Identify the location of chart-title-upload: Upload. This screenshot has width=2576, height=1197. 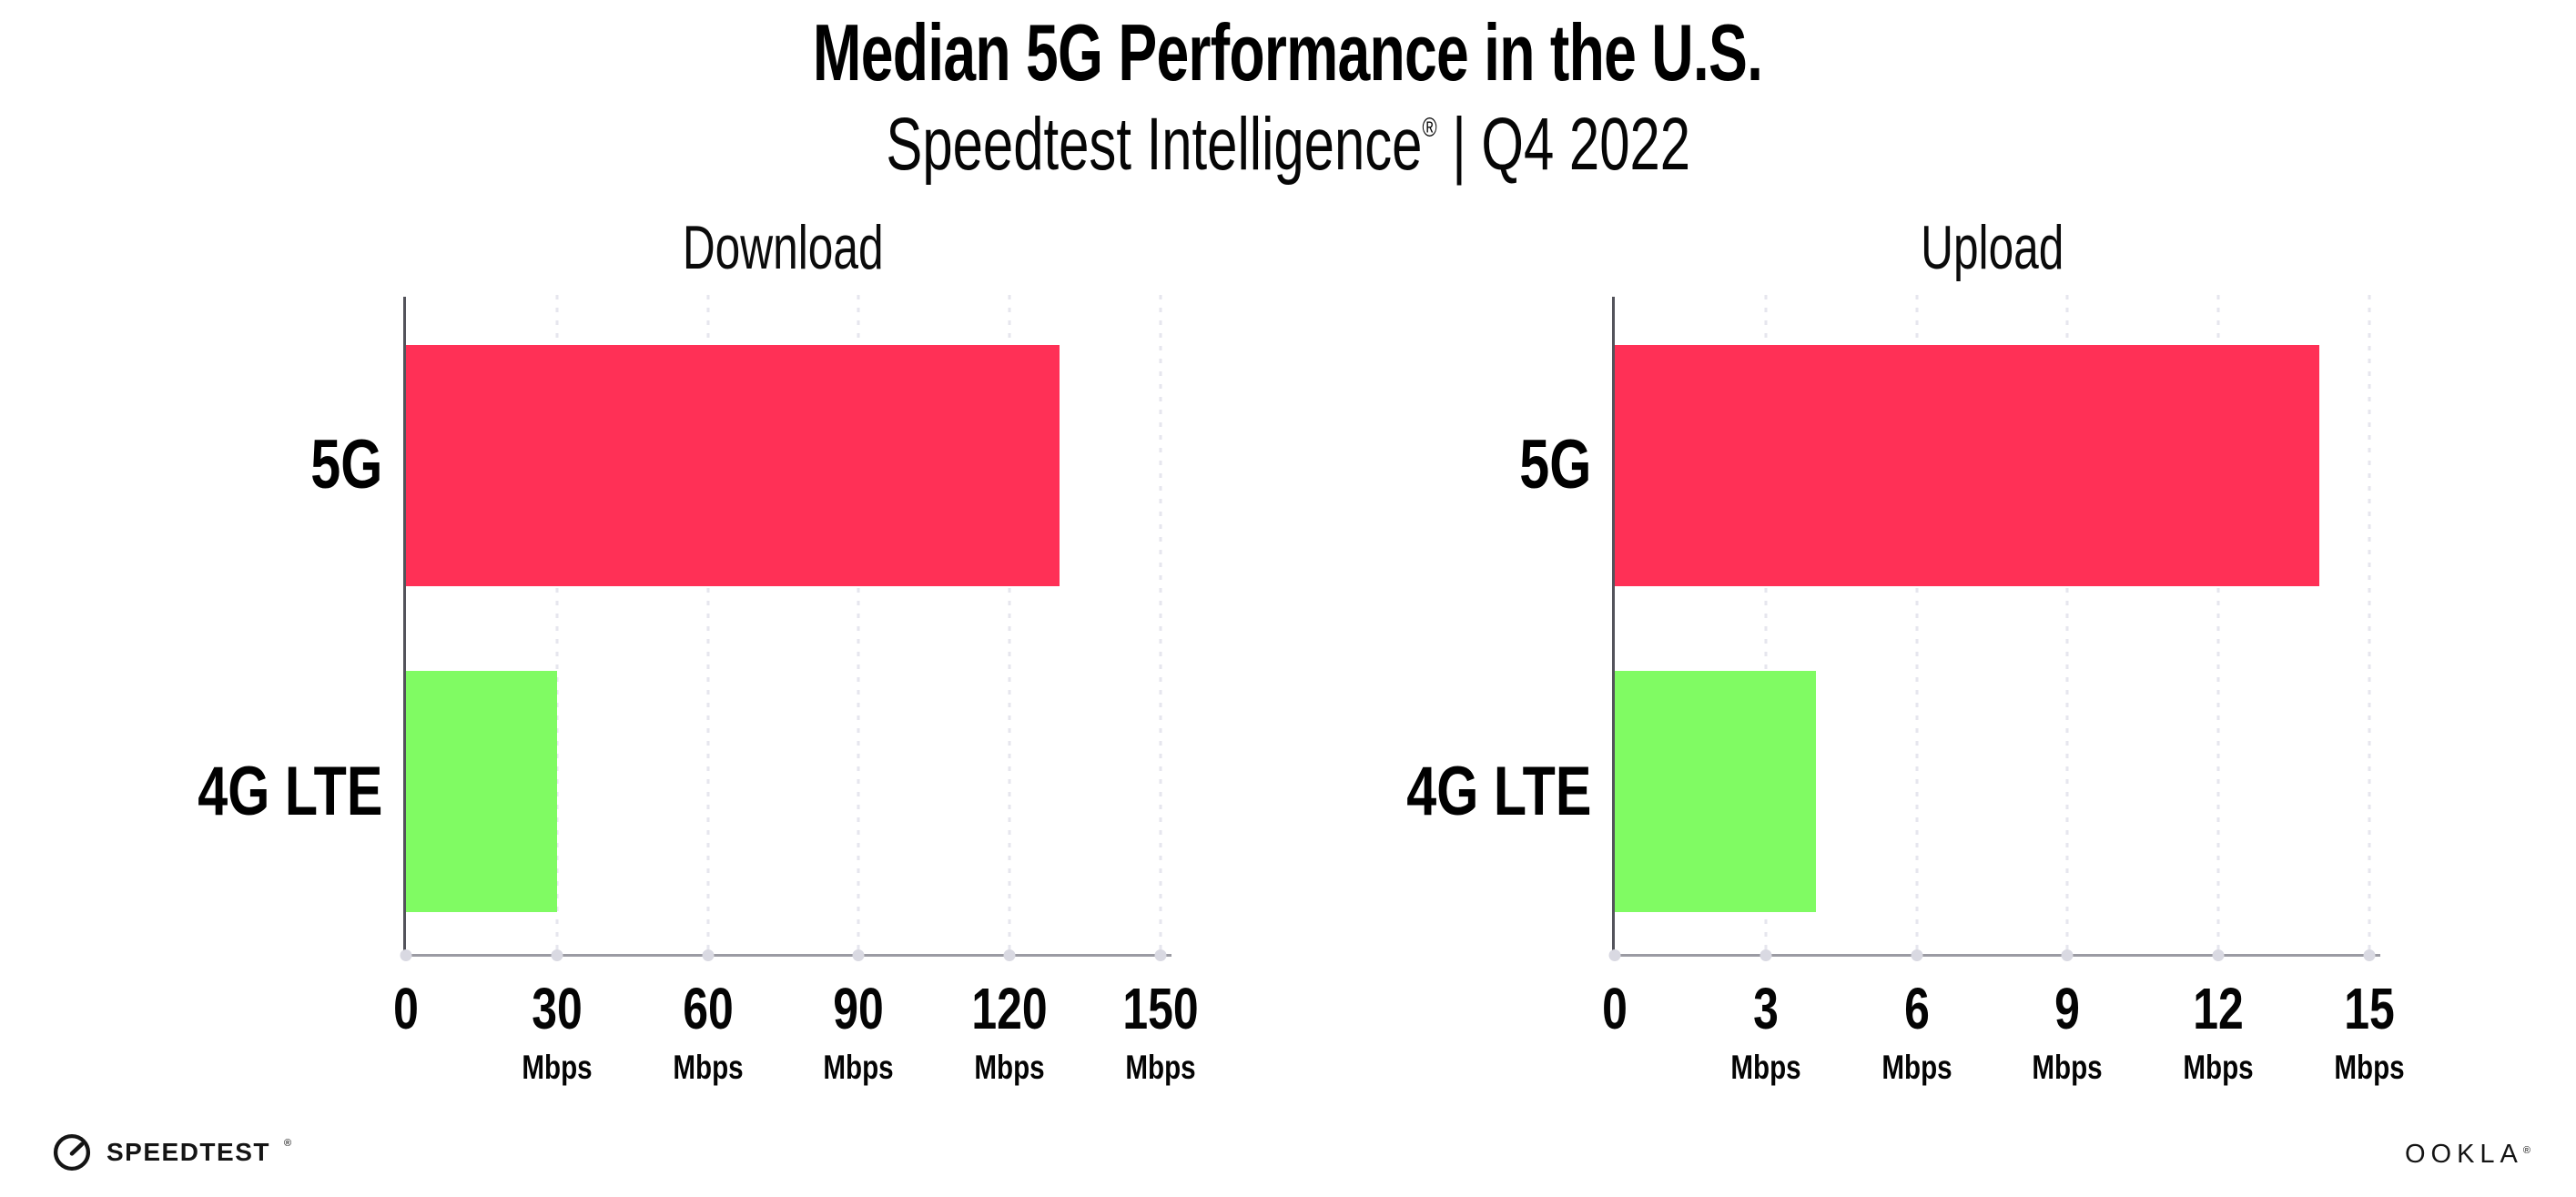
(1992, 247).